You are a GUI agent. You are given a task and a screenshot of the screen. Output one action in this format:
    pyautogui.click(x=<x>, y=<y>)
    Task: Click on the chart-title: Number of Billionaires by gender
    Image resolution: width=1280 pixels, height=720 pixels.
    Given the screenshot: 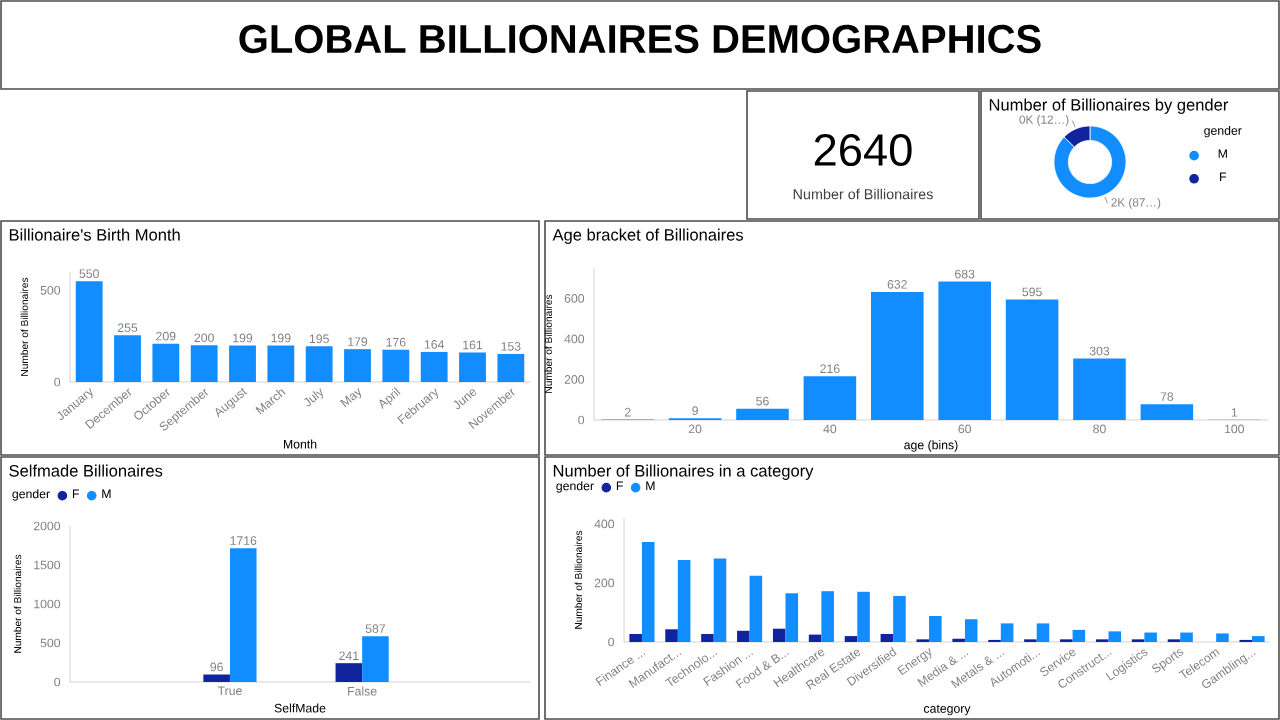 What is the action you would take?
    pyautogui.click(x=1109, y=106)
    